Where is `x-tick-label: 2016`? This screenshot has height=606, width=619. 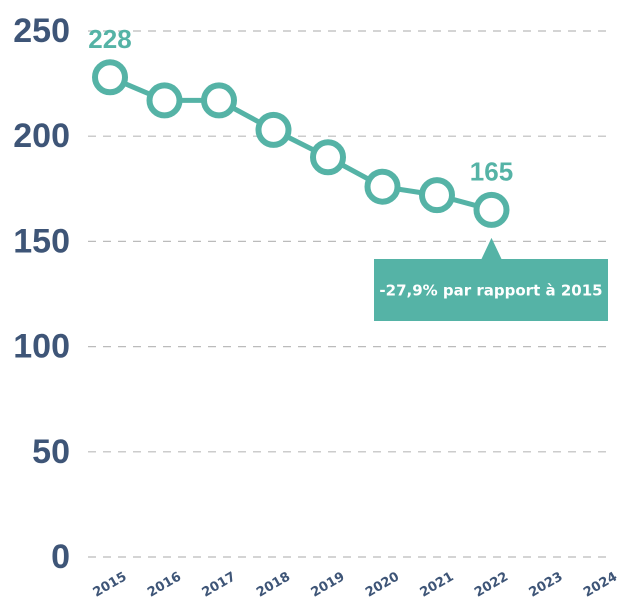 x-tick-label: 2016 is located at coordinates (164, 584).